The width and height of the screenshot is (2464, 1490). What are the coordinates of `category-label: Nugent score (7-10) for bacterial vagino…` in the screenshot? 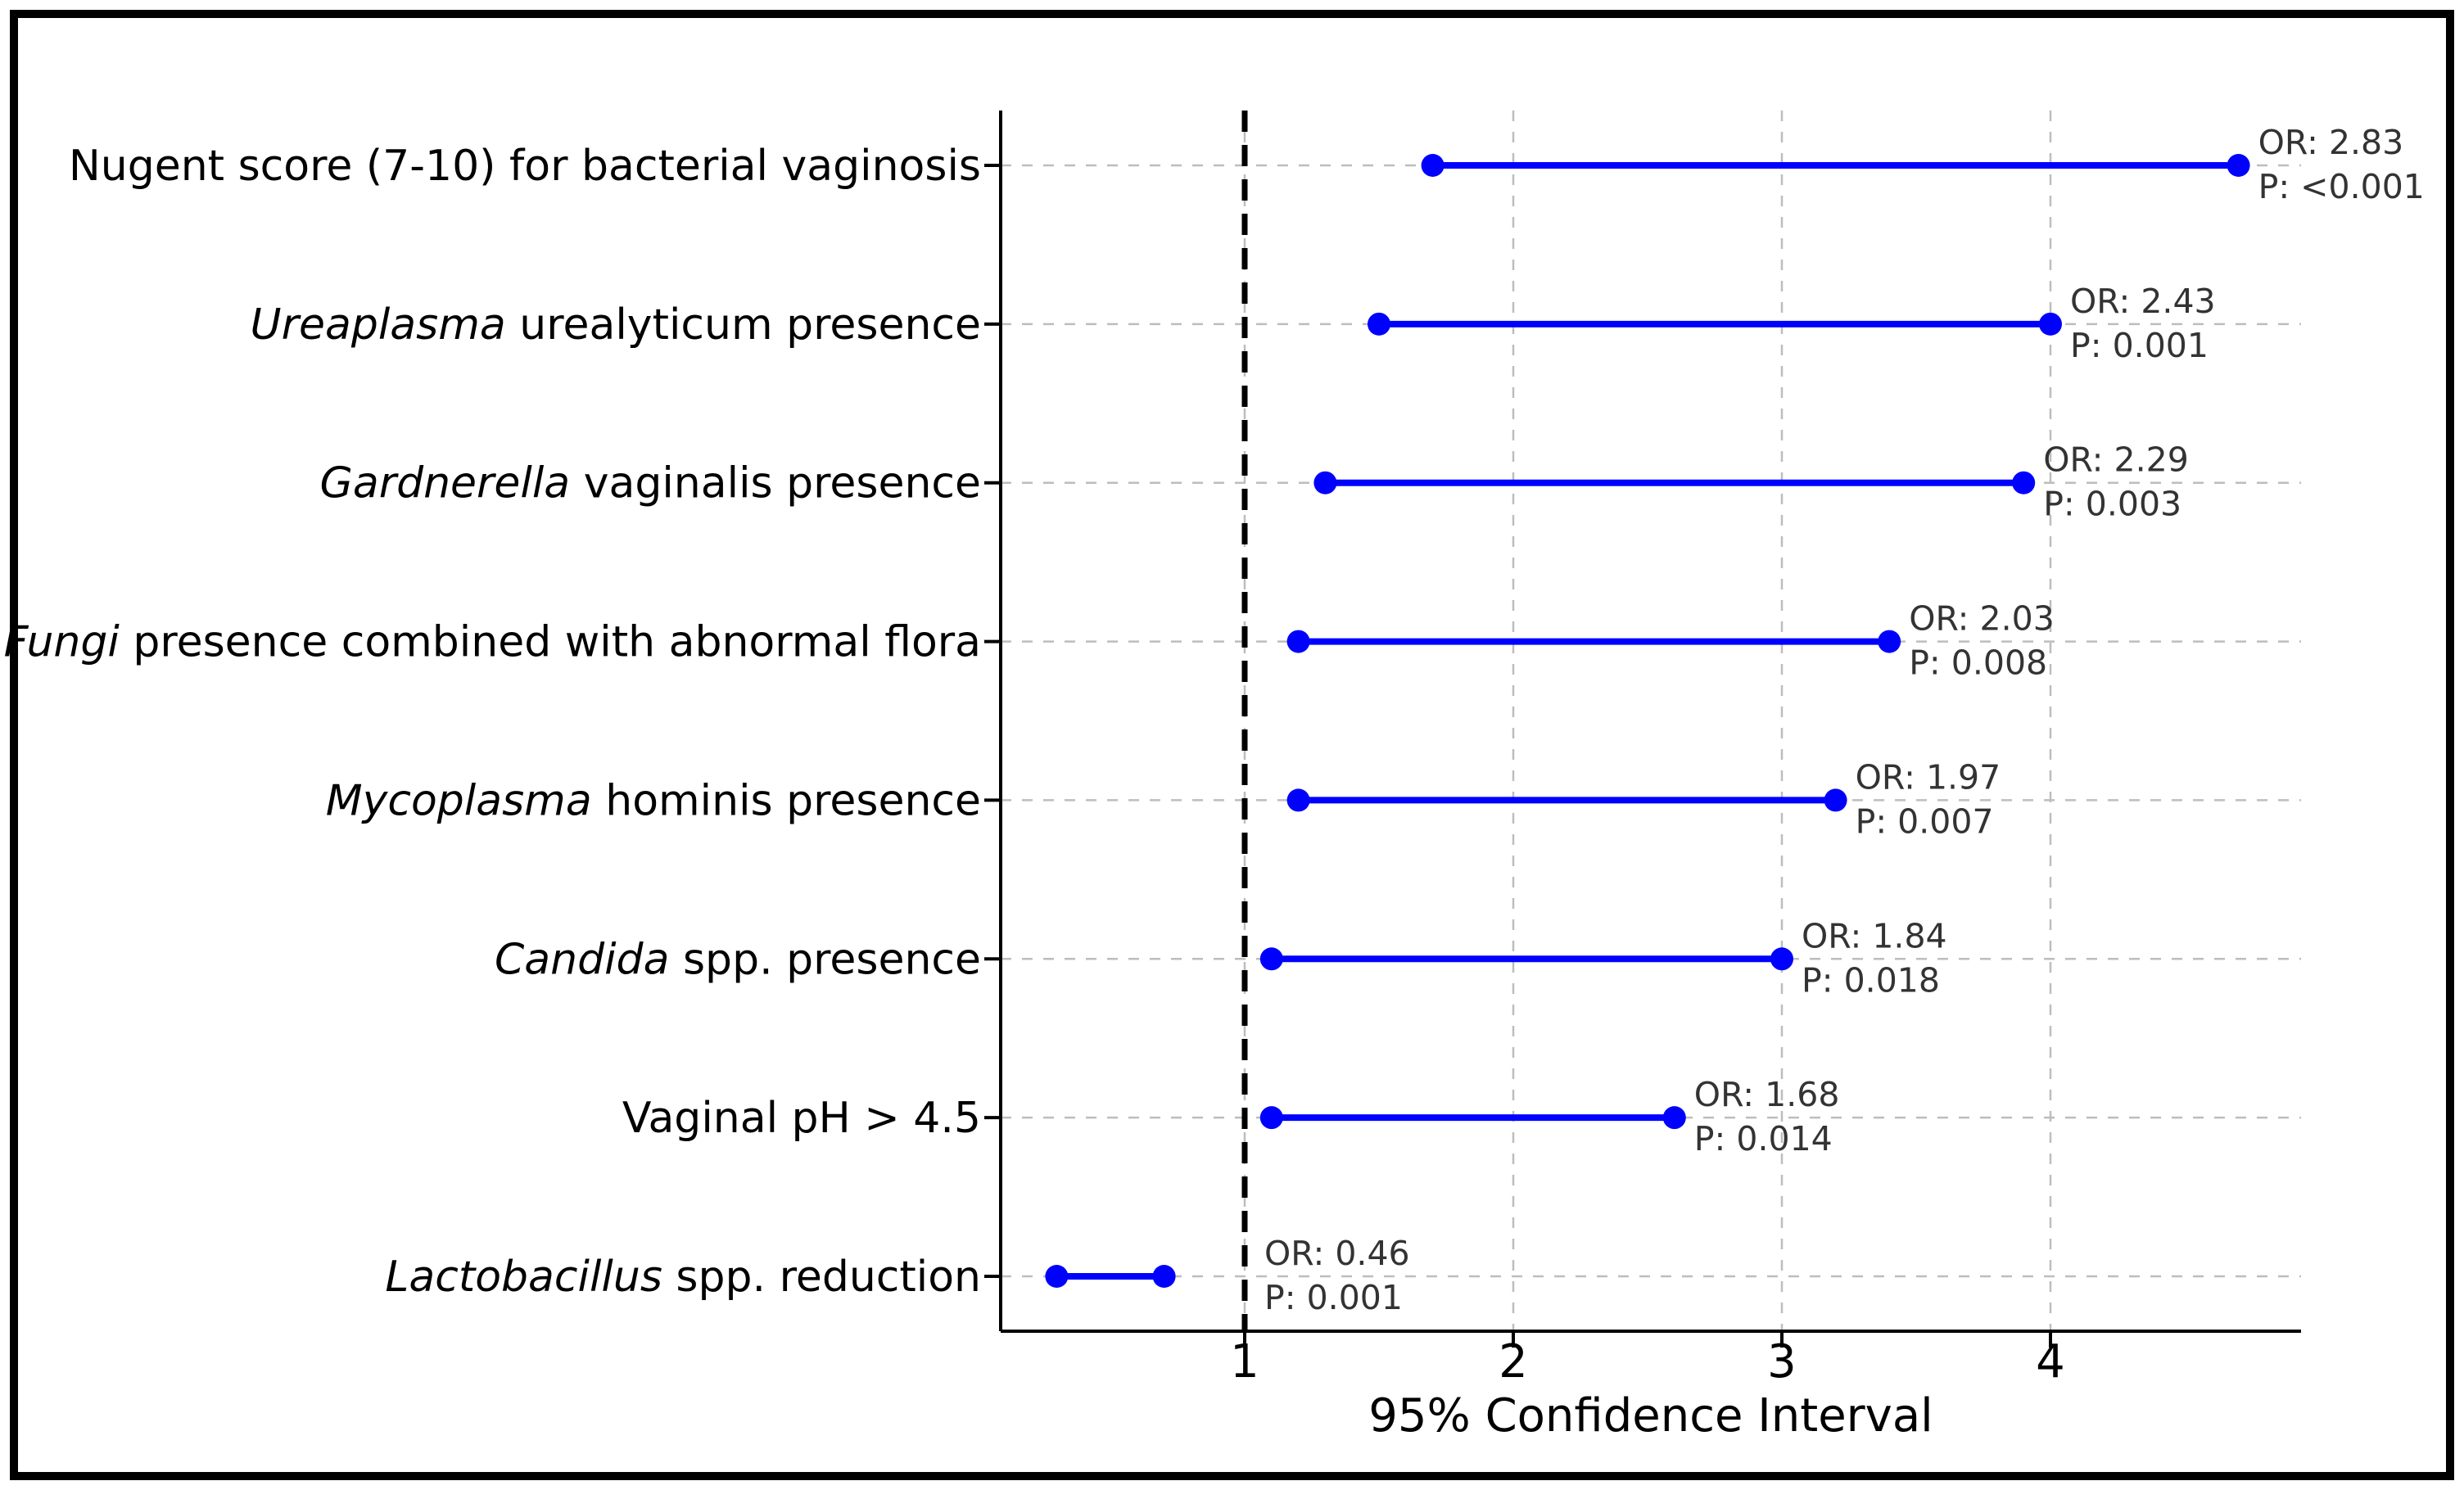 It's located at (525, 166).